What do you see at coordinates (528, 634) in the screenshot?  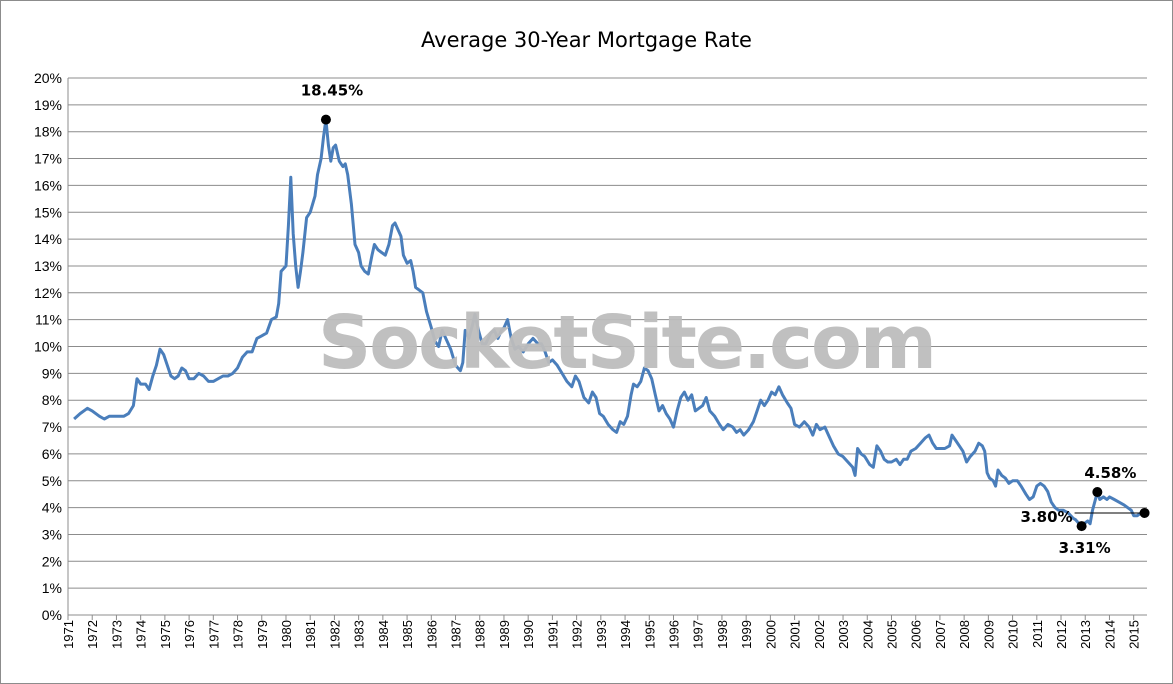 I see `x-tick-label: 1990` at bounding box center [528, 634].